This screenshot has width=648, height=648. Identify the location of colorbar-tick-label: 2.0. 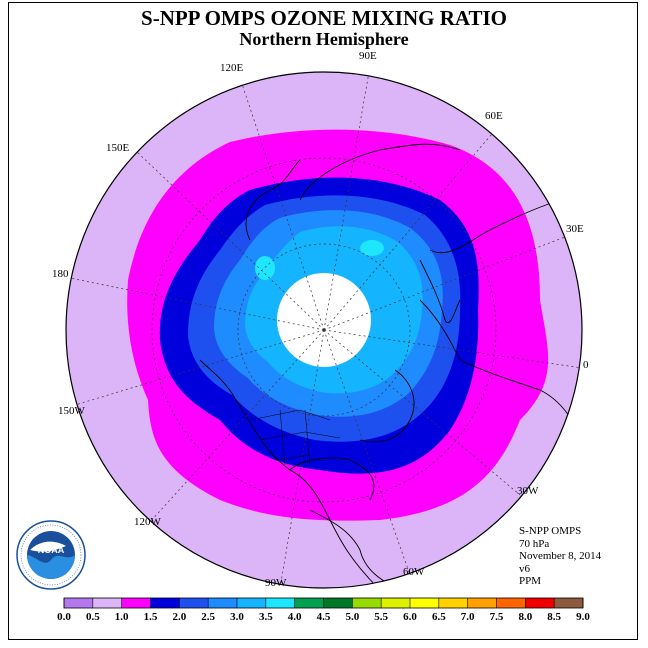
(179, 617).